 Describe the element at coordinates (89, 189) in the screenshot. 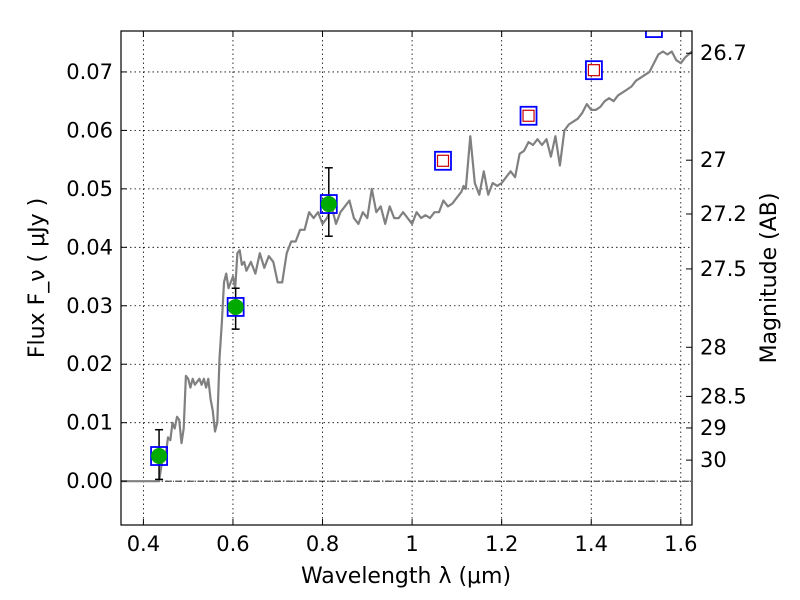

I see `y-tick-label: 0.05` at that location.